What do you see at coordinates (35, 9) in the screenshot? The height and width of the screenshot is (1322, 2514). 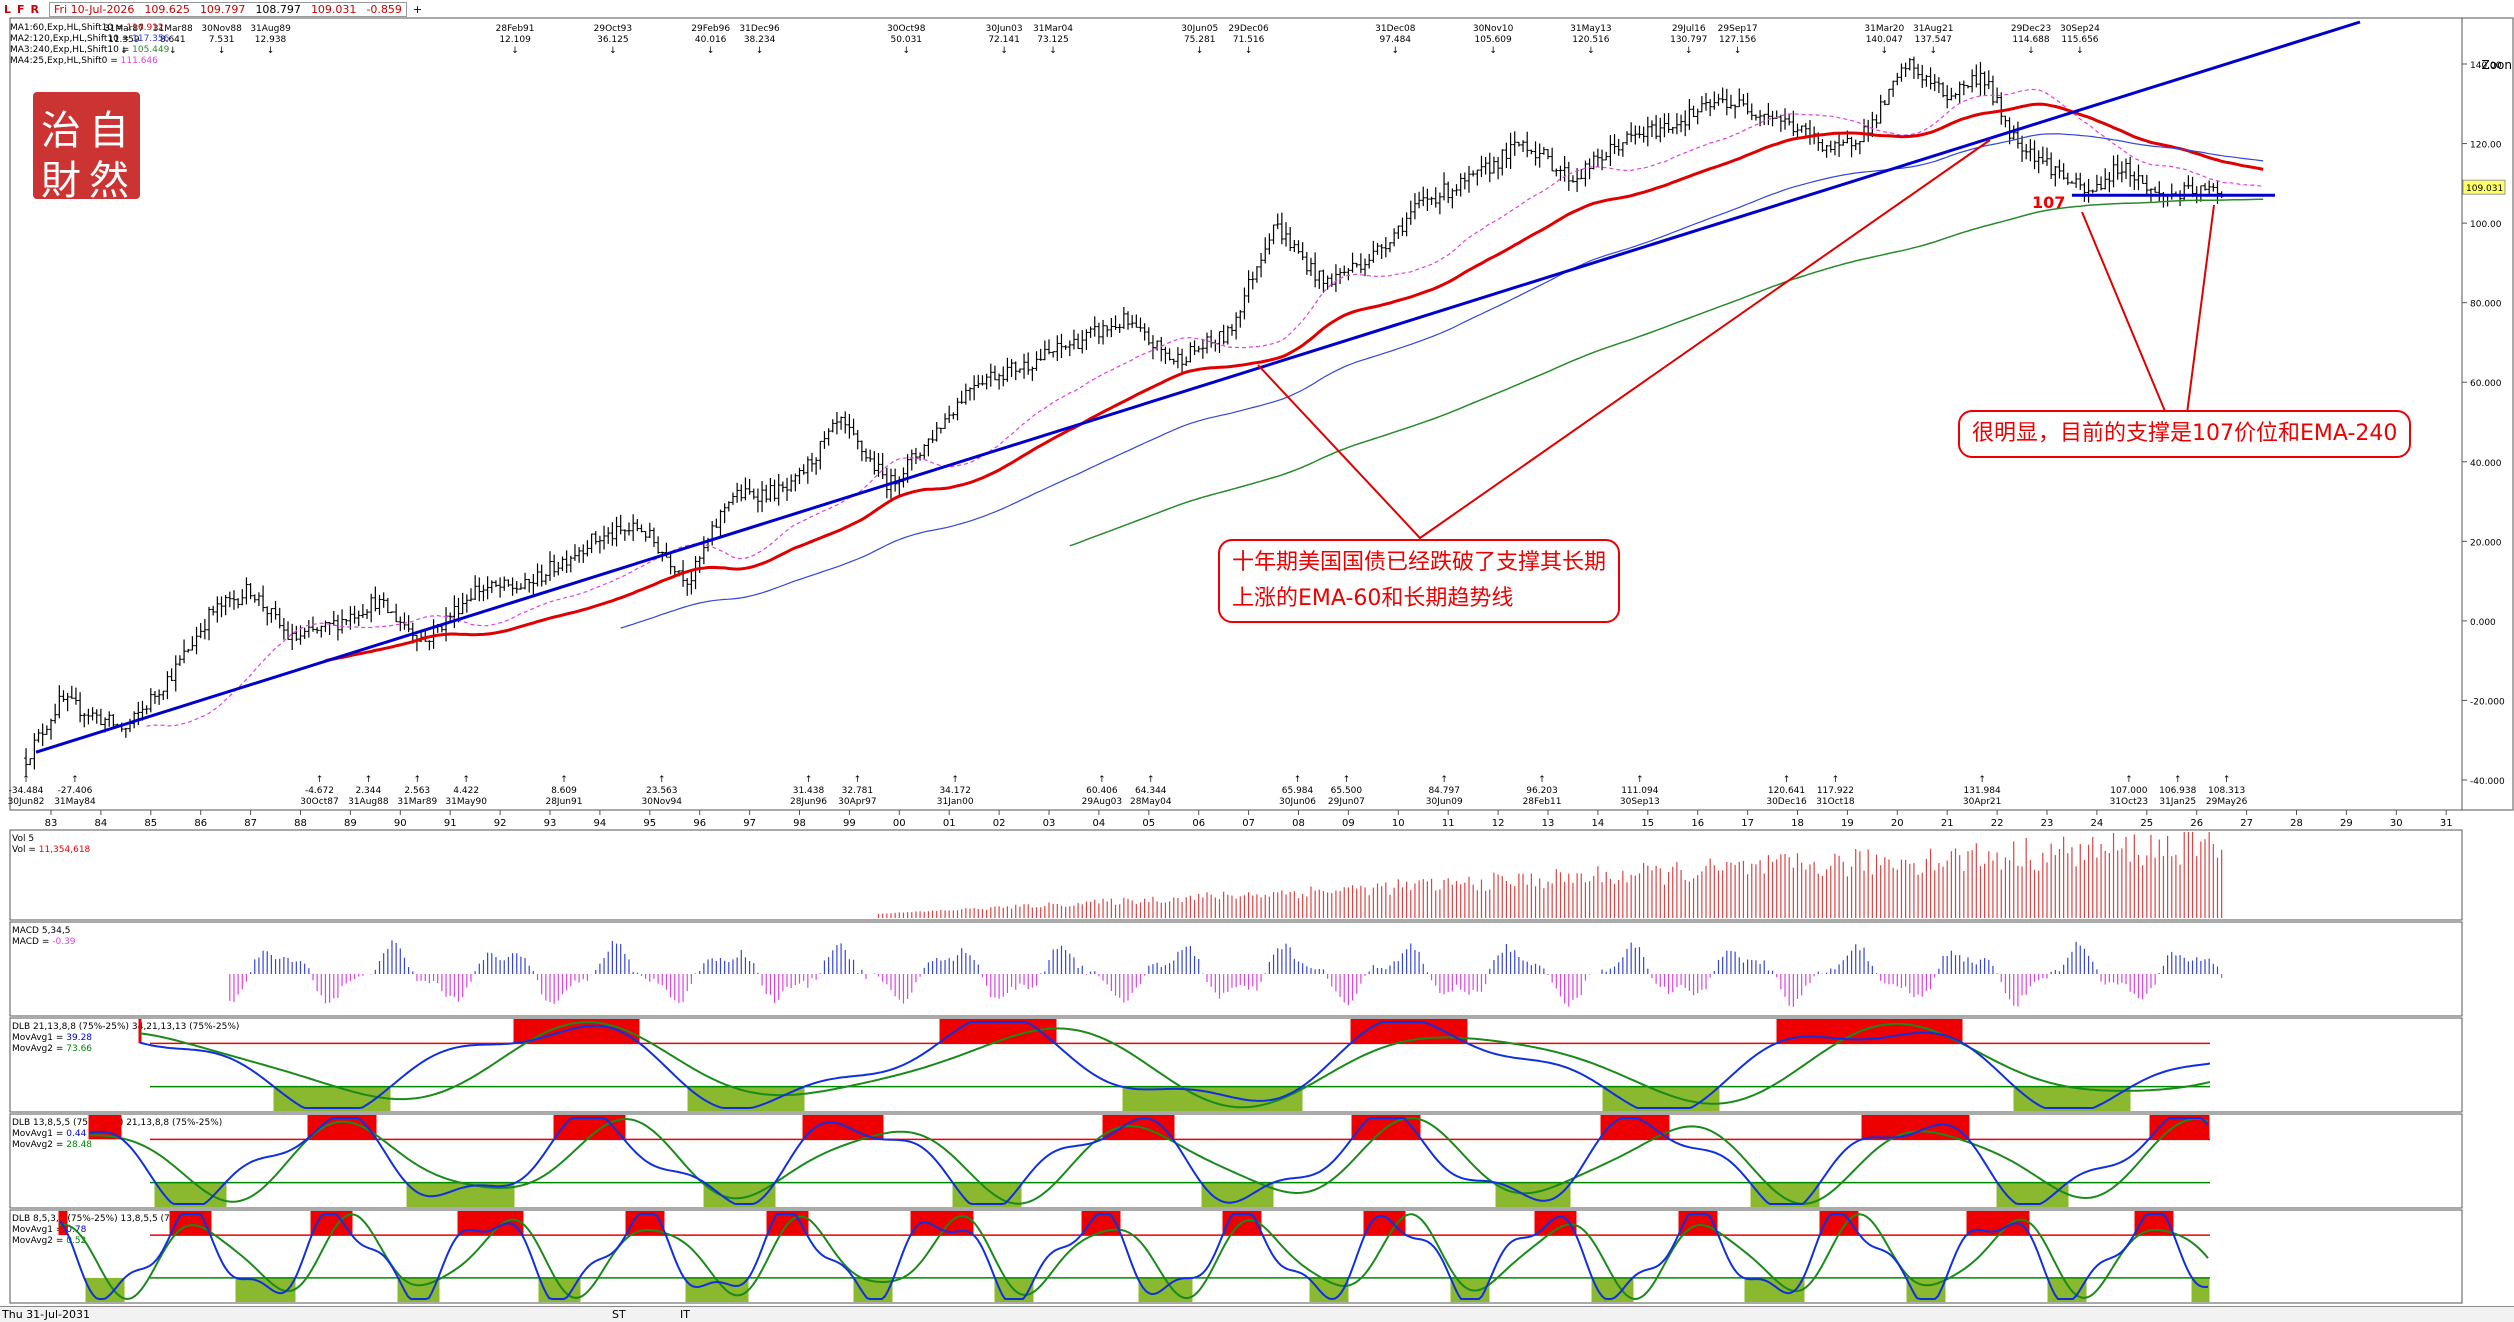 I see `toolbar-icon-r: R` at bounding box center [35, 9].